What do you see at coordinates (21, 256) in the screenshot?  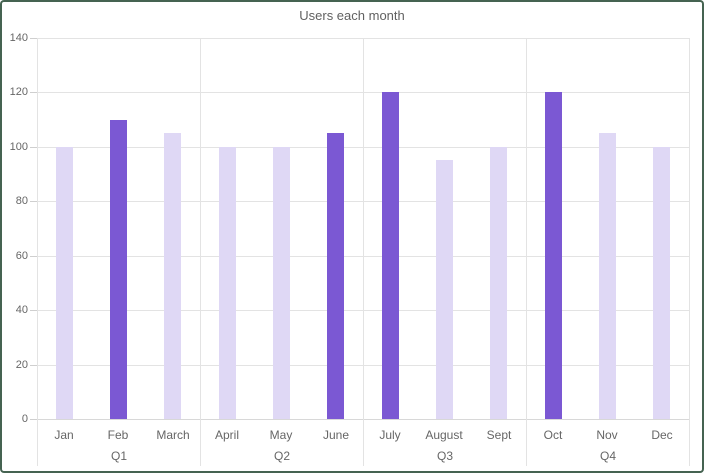 I see `y-tick-label: 60` at bounding box center [21, 256].